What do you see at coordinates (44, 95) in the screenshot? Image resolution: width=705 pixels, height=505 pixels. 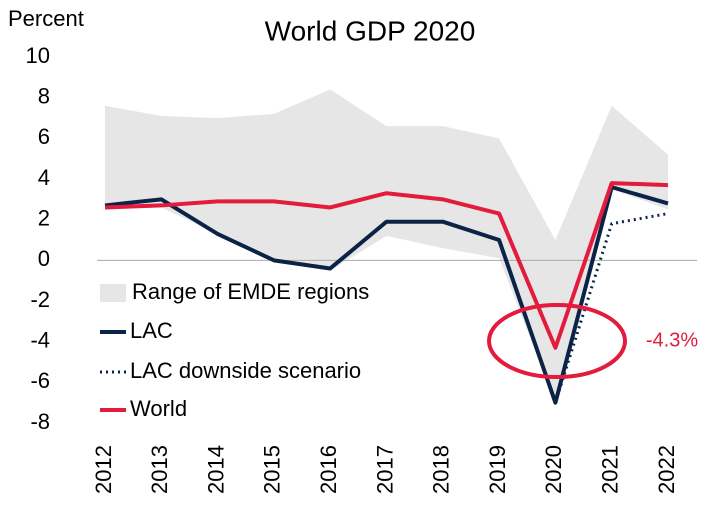 I see `y-tick-label: 8` at bounding box center [44, 95].